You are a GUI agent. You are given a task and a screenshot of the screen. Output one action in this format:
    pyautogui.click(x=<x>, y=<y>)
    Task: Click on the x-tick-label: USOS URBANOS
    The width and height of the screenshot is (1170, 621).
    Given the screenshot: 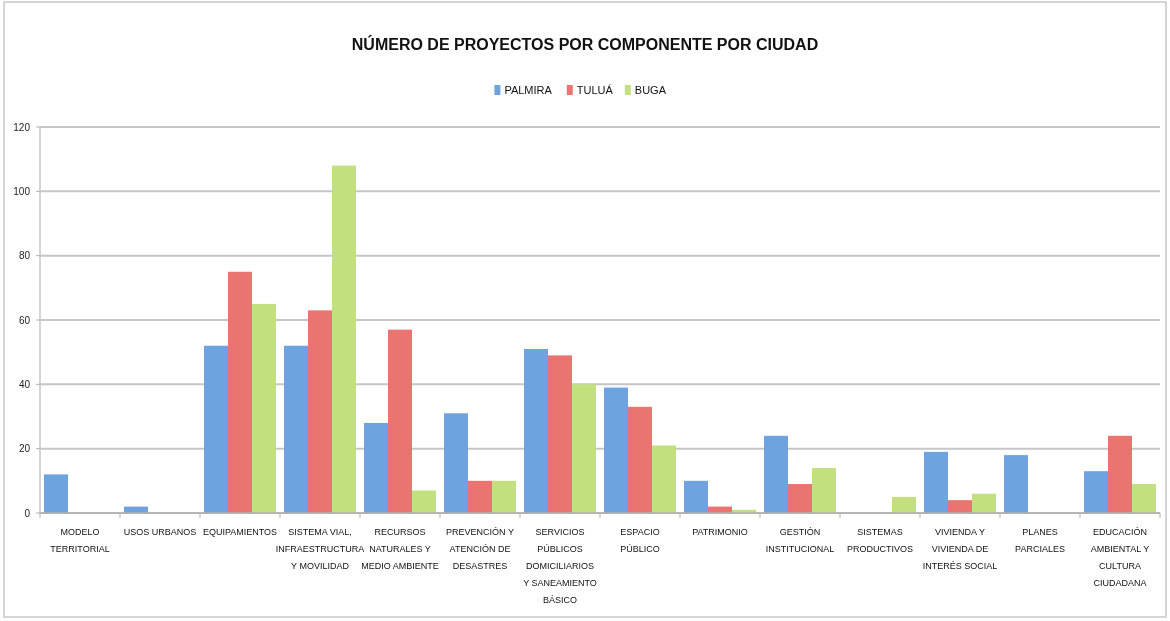 What is the action you would take?
    pyautogui.click(x=160, y=532)
    